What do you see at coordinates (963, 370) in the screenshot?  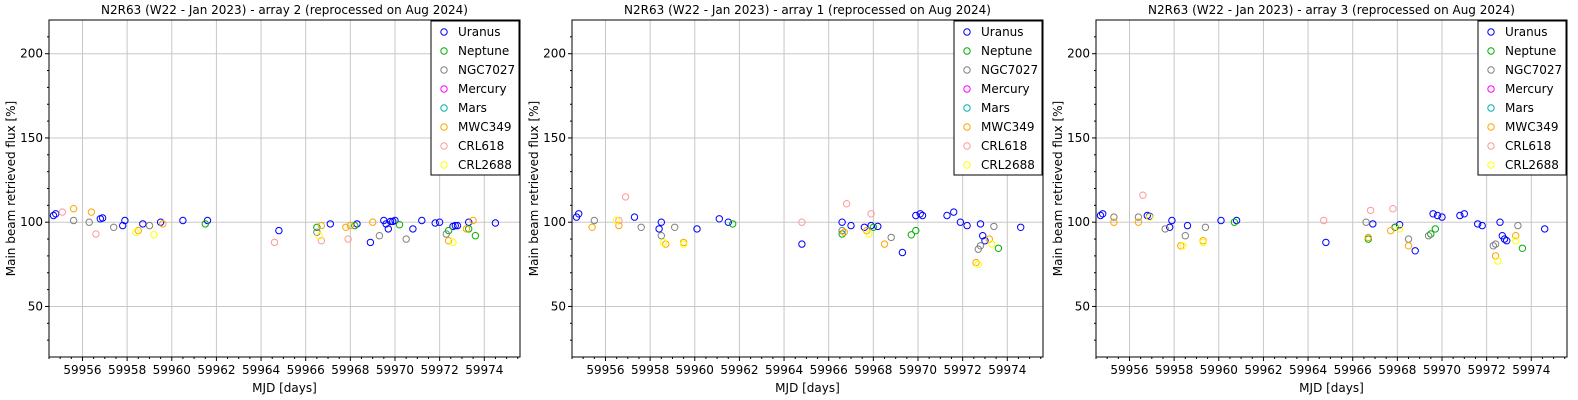 I see `x-tick-label: 59972` at bounding box center [963, 370].